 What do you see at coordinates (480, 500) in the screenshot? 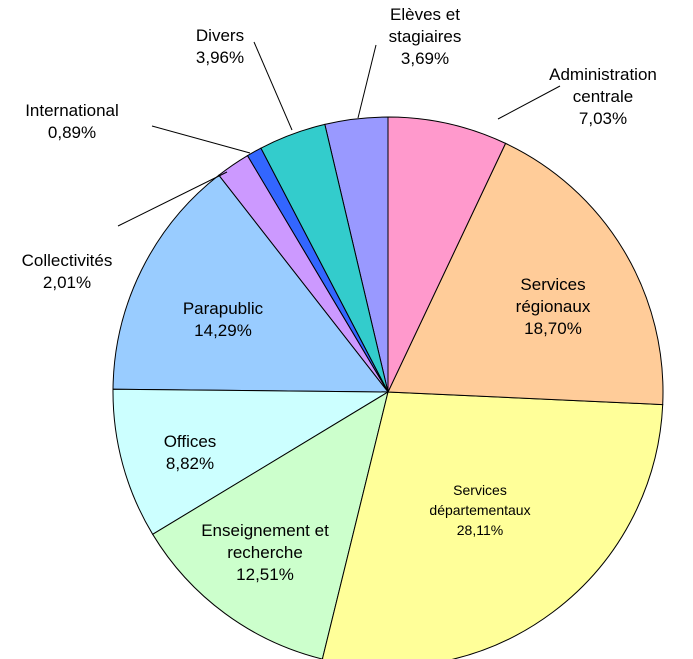
I see `category-label: Services départementaux` at bounding box center [480, 500].